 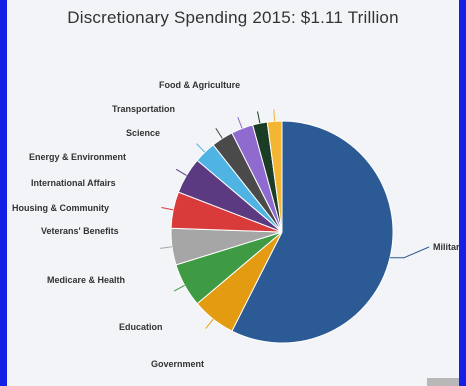 I want to click on leader-line-government, so click(x=209, y=323).